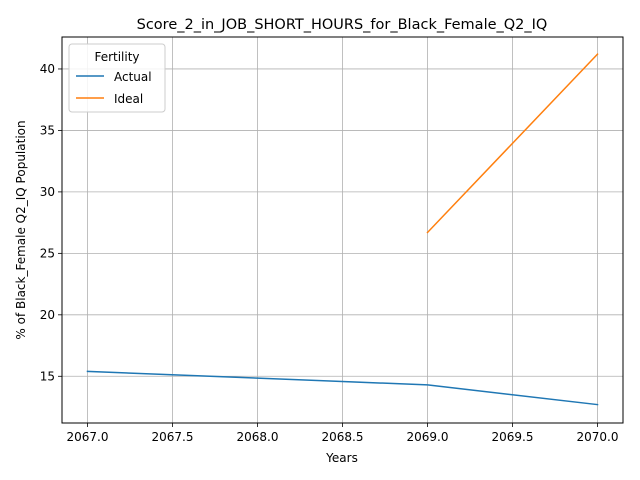  Describe the element at coordinates (342, 388) in the screenshot. I see `series-line-actual` at that location.